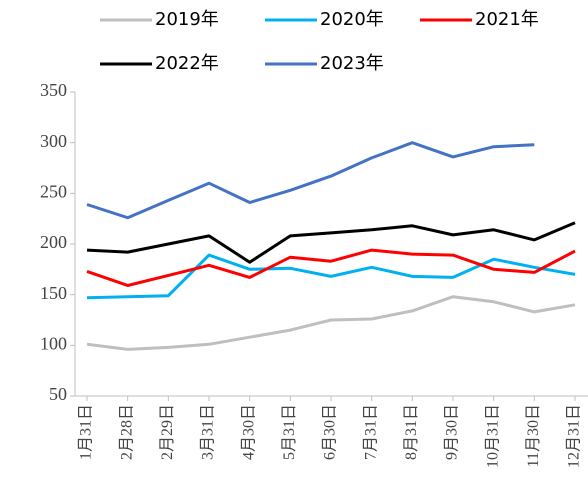  What do you see at coordinates (53, 90) in the screenshot?
I see `y-tick-label: 350` at bounding box center [53, 90].